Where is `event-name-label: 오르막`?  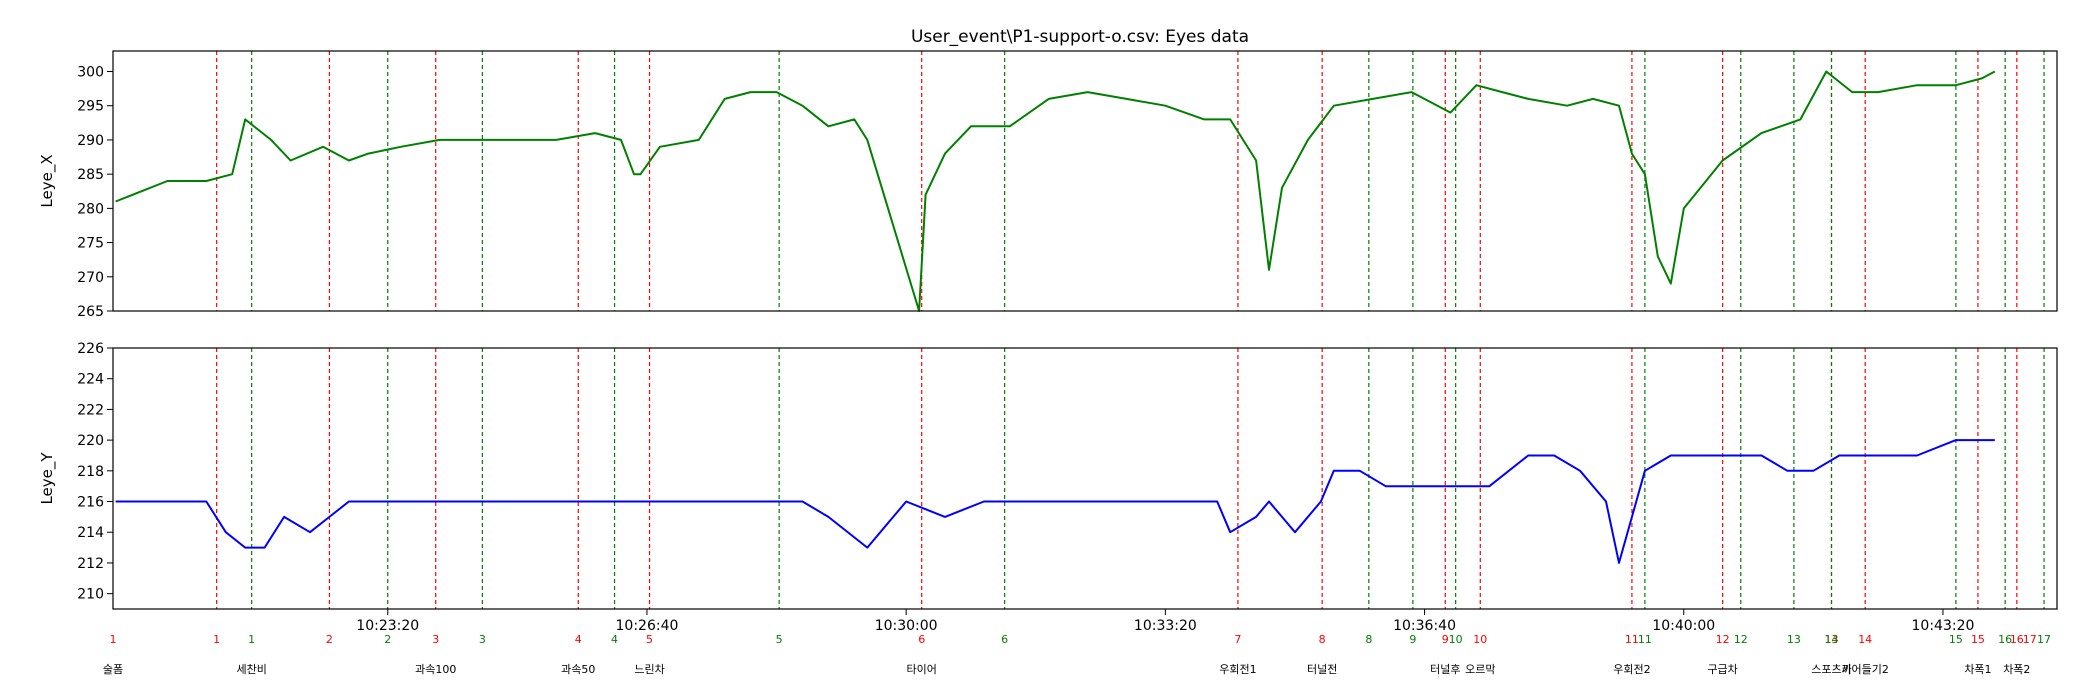 event-name-label: 오르막 is located at coordinates (1480, 669).